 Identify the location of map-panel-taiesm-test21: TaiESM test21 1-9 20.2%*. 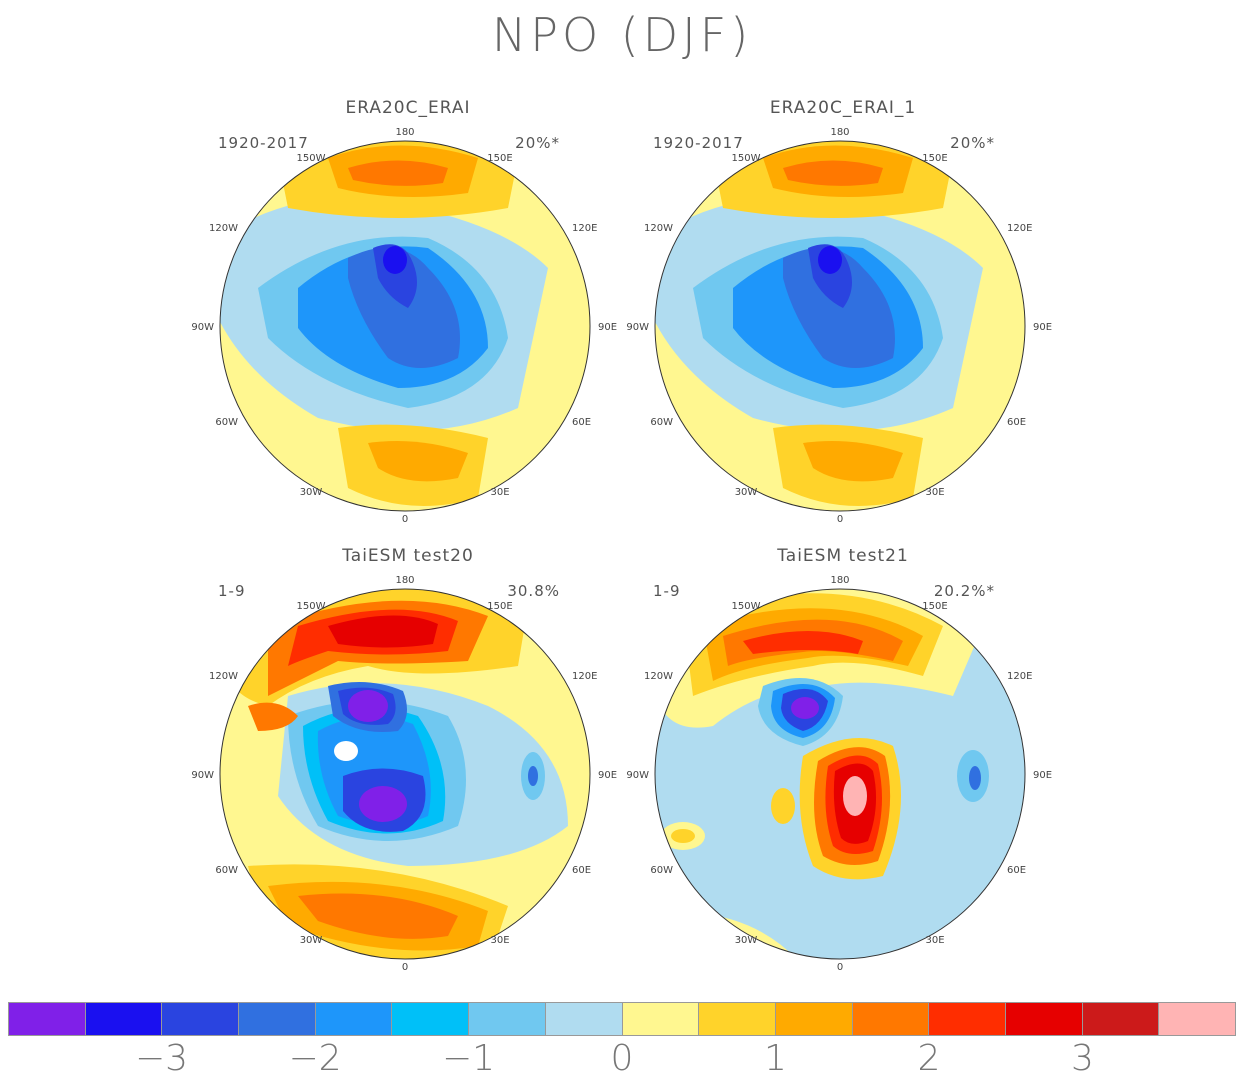
(843, 761).